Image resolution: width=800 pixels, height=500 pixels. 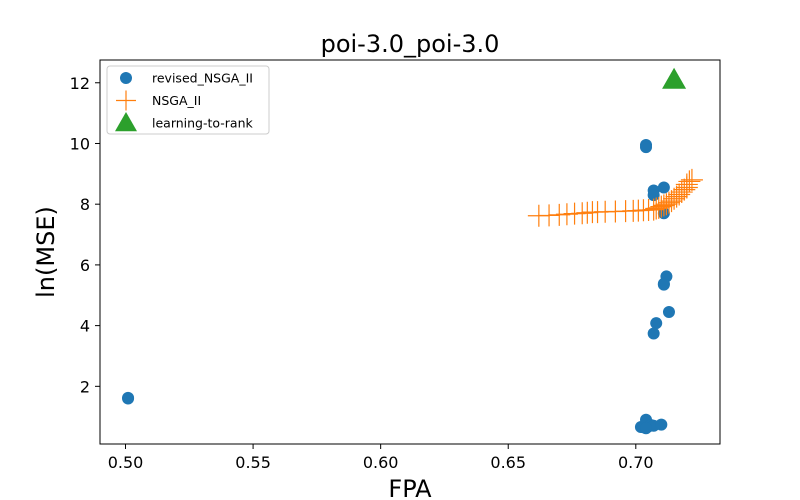 What do you see at coordinates (636, 462) in the screenshot?
I see `x-tick-label: 0.70` at bounding box center [636, 462].